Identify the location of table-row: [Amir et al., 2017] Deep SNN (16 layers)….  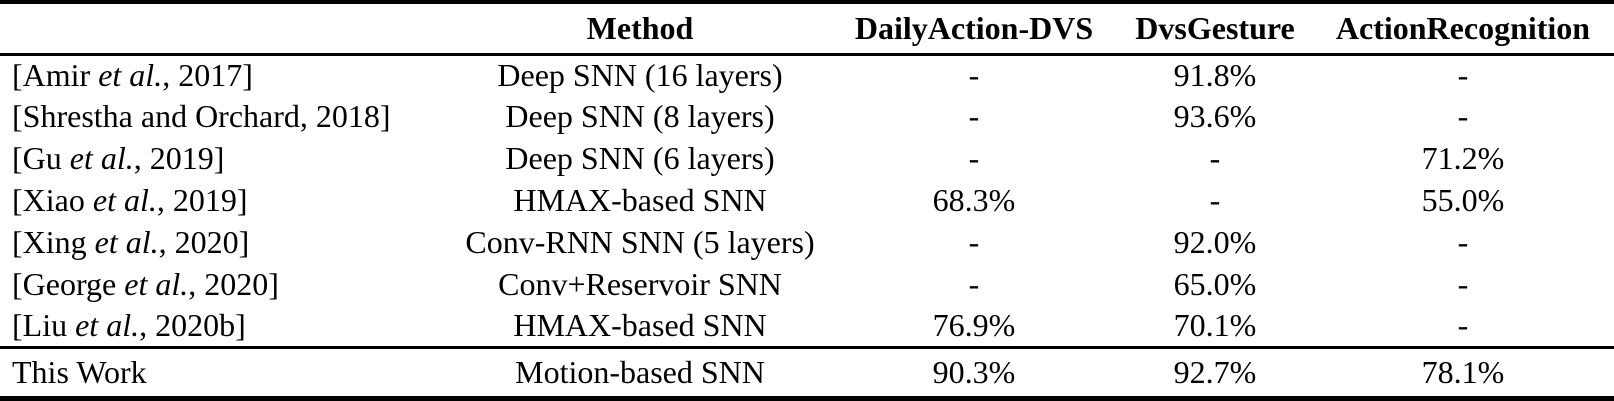
(807, 75).